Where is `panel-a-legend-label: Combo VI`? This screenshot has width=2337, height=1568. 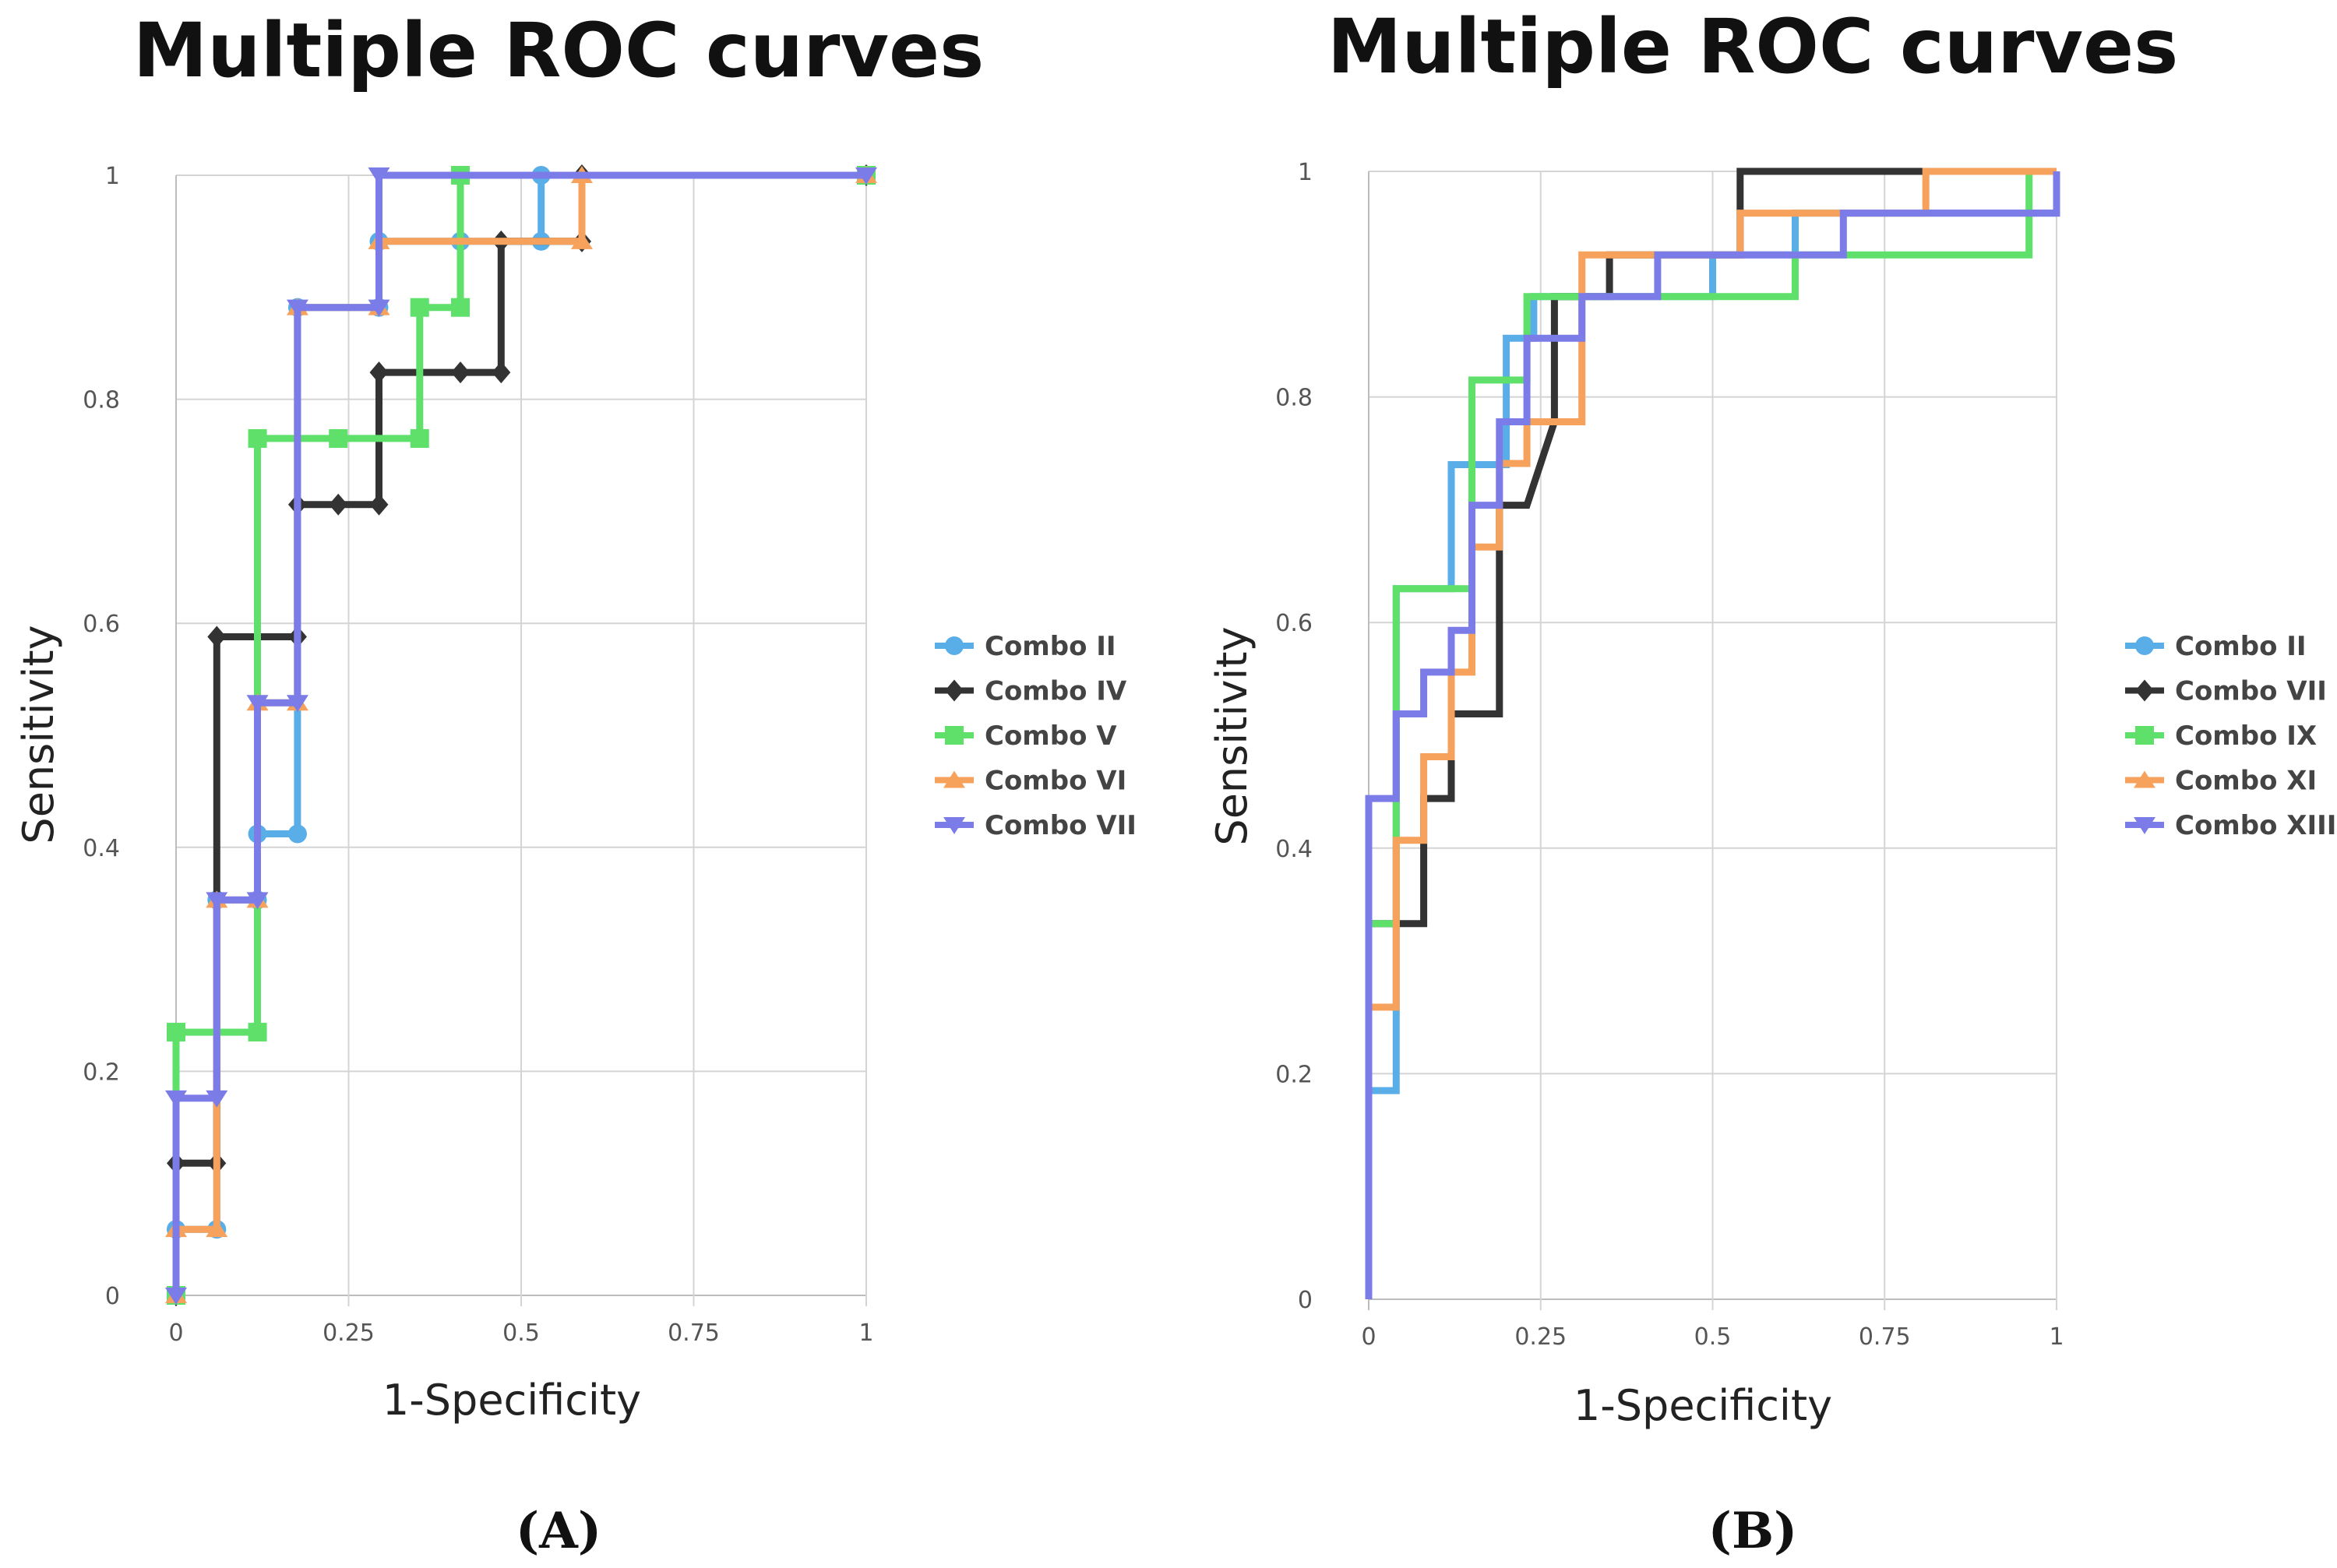 panel-a-legend-label: Combo VI is located at coordinates (1056, 782).